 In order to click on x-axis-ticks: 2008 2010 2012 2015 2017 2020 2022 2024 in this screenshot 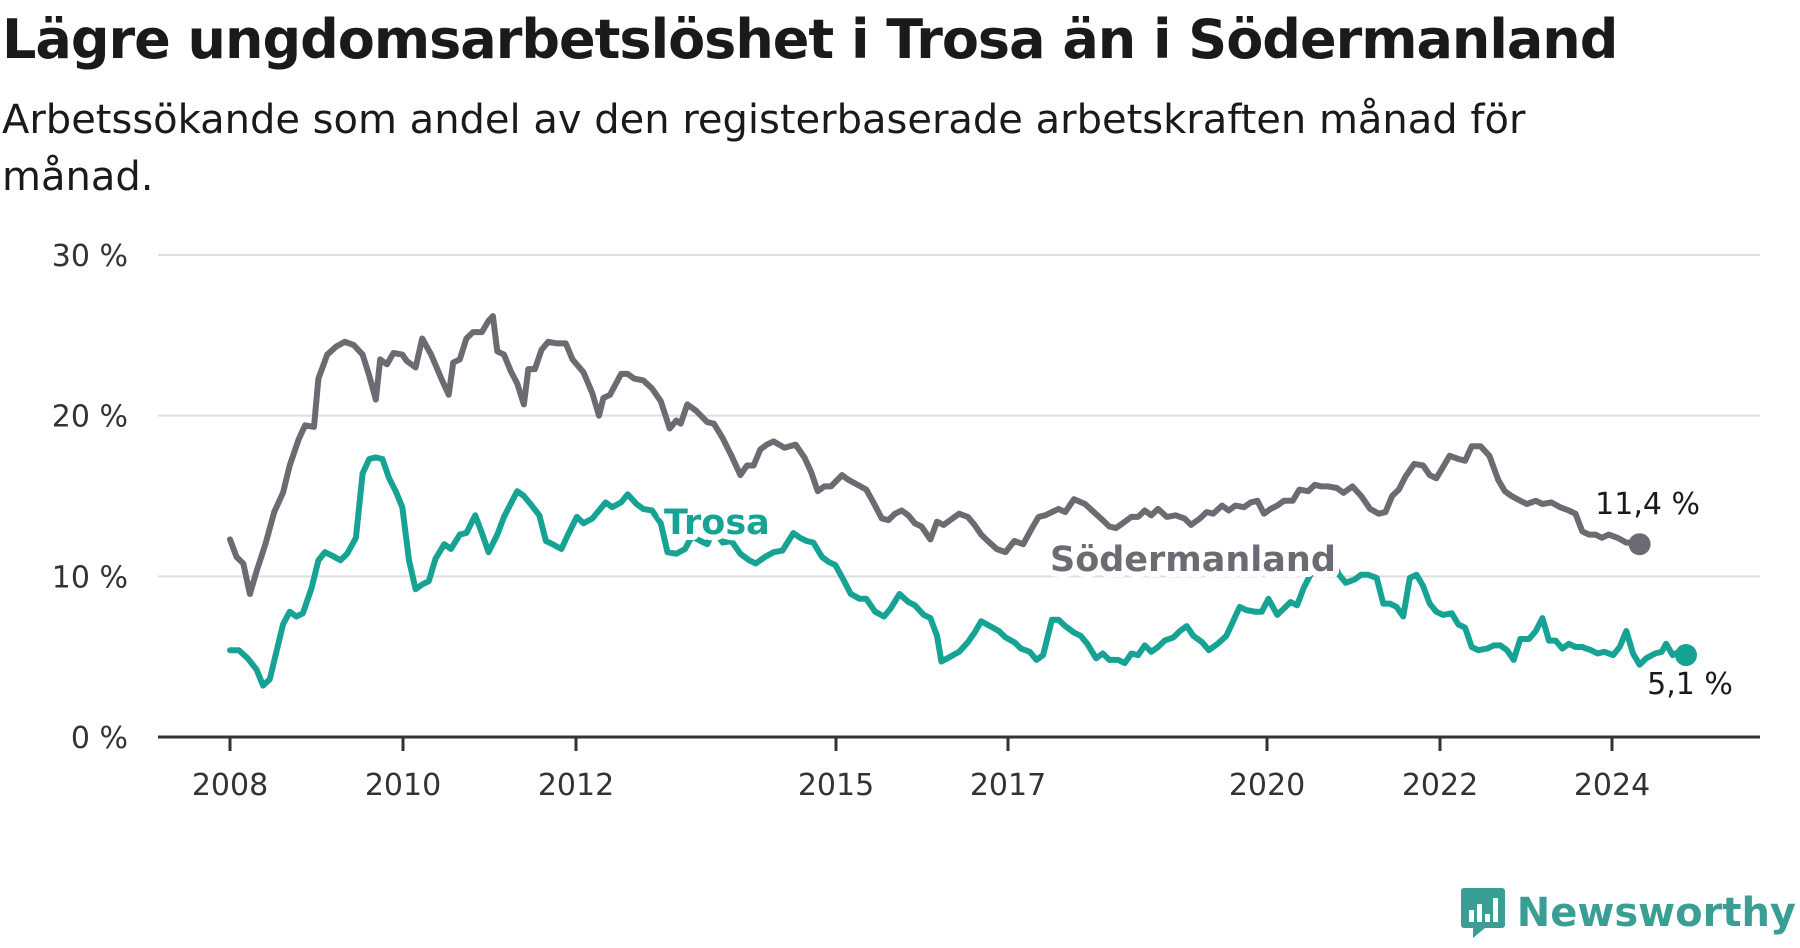, I will do `click(921, 770)`.